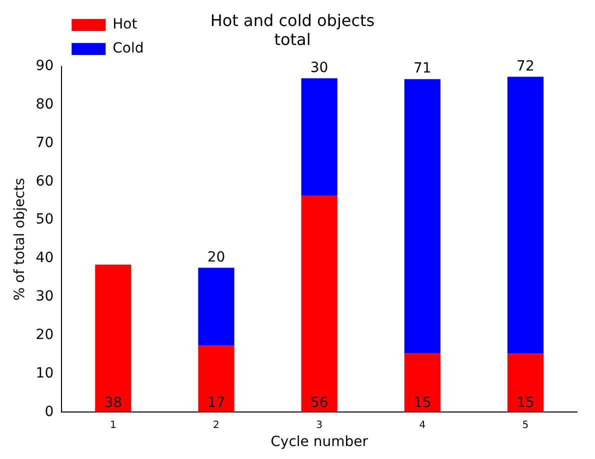 The height and width of the screenshot is (459, 595). Describe the element at coordinates (422, 68) in the screenshot. I see `data-label: 71` at that location.